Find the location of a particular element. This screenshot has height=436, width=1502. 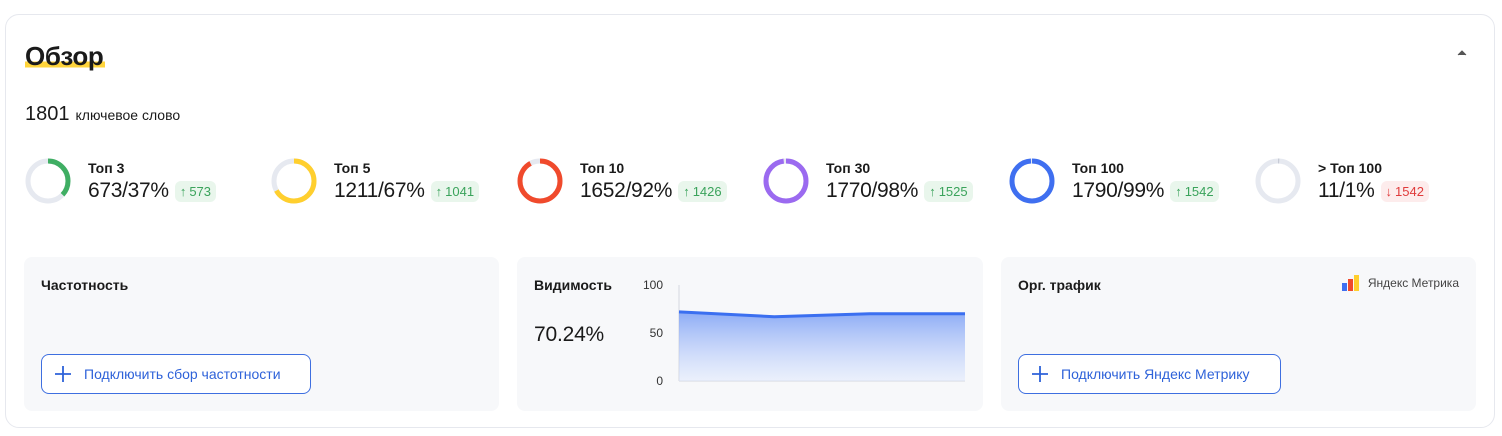

top-value: 1790/99% is located at coordinates (1118, 190).